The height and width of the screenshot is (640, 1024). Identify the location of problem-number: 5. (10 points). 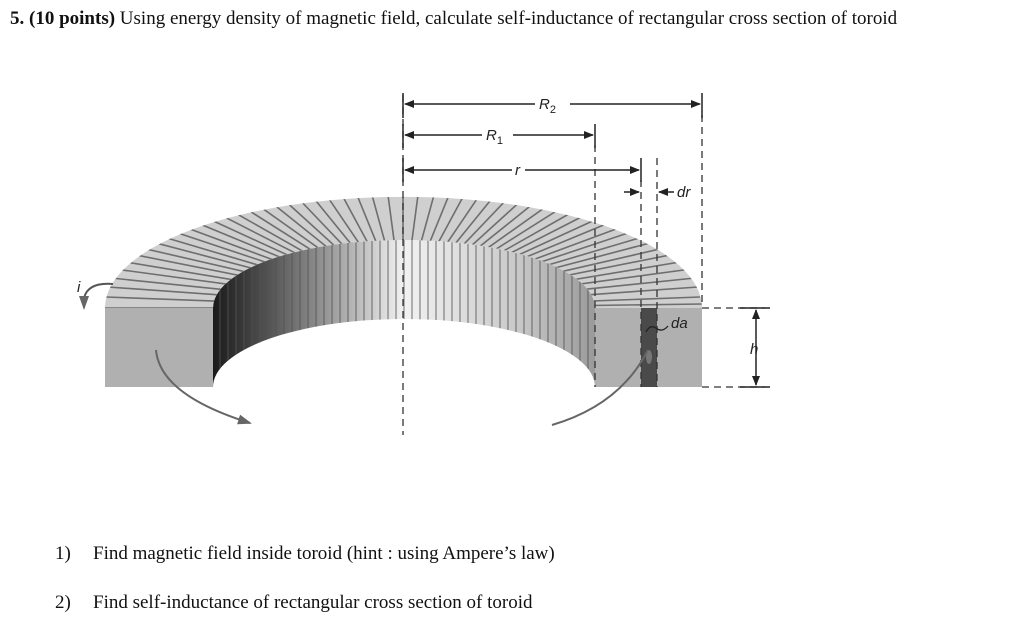
(63, 18).